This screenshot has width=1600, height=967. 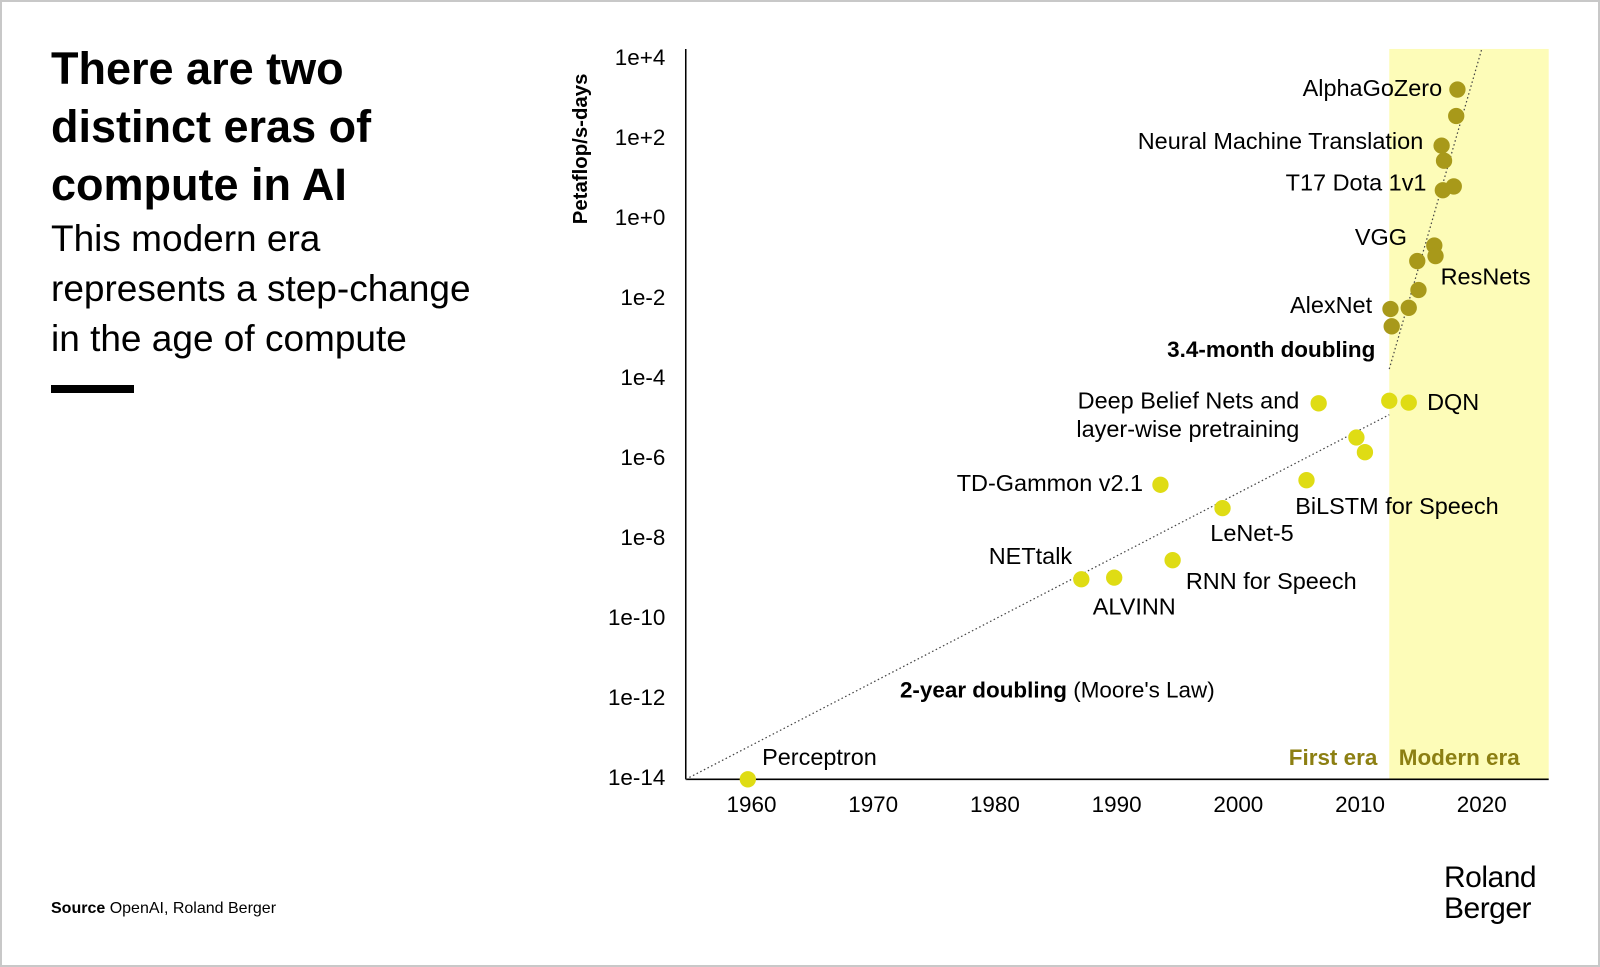 I want to click on y-tick-label: 1e+4, so click(x=640, y=57).